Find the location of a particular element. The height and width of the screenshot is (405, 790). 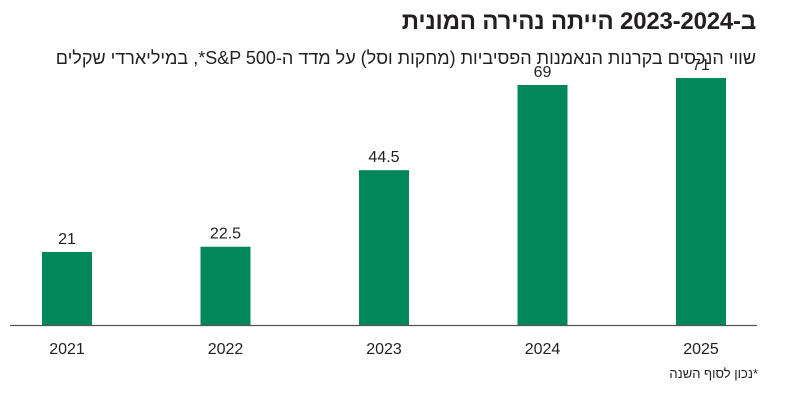

data-label-2024: 69 is located at coordinates (543, 72).